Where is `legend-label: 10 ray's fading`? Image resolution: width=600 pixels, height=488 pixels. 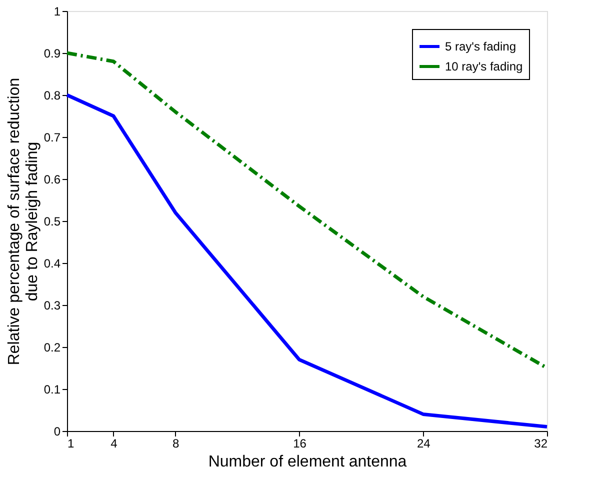
legend-label: 10 ray's fading is located at coordinates (484, 67).